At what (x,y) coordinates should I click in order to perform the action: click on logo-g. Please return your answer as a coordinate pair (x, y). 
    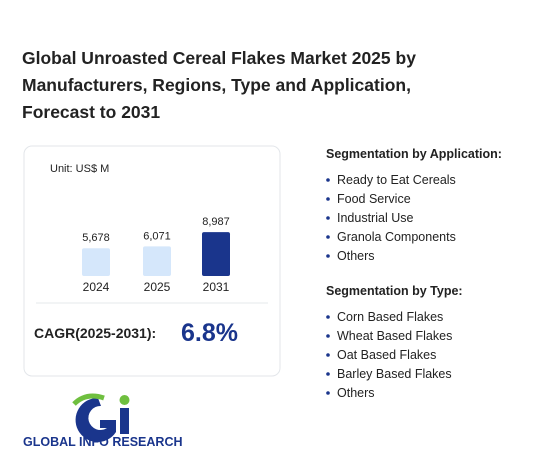
    Looking at the image, I should click on (95, 419).